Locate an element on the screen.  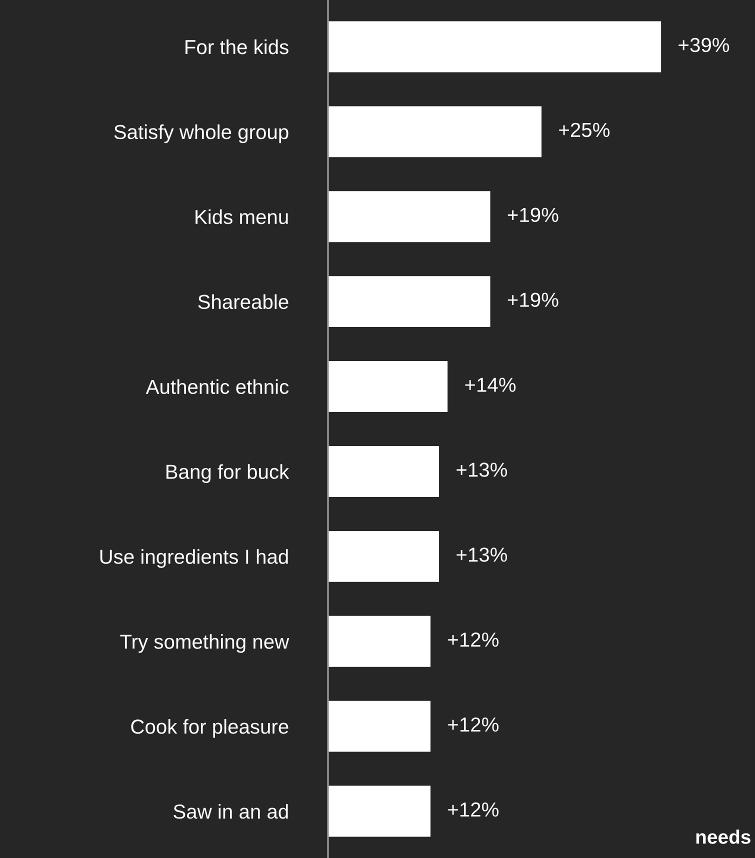
y-tick-label: Shareable is located at coordinates (243, 302).